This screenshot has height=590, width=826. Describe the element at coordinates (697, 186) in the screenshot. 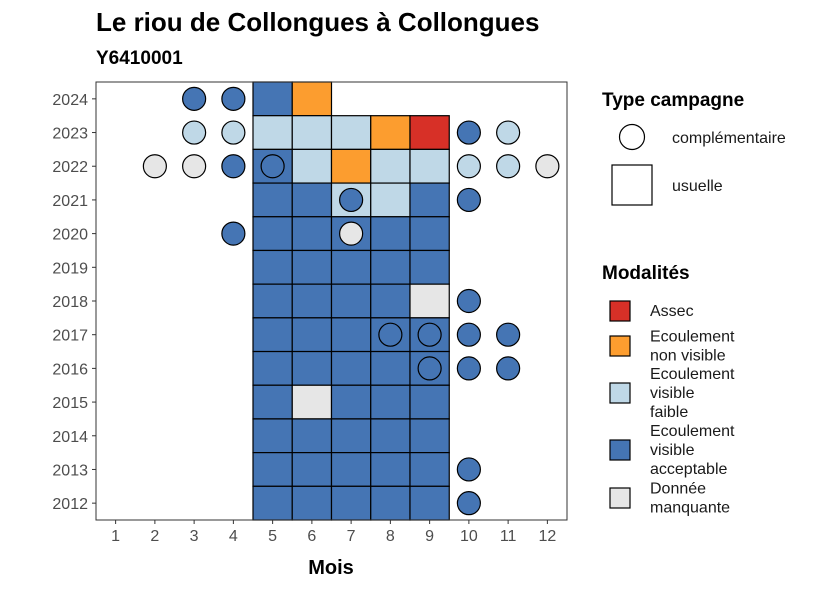

I see `legend-usuelle-label: usuelle` at that location.